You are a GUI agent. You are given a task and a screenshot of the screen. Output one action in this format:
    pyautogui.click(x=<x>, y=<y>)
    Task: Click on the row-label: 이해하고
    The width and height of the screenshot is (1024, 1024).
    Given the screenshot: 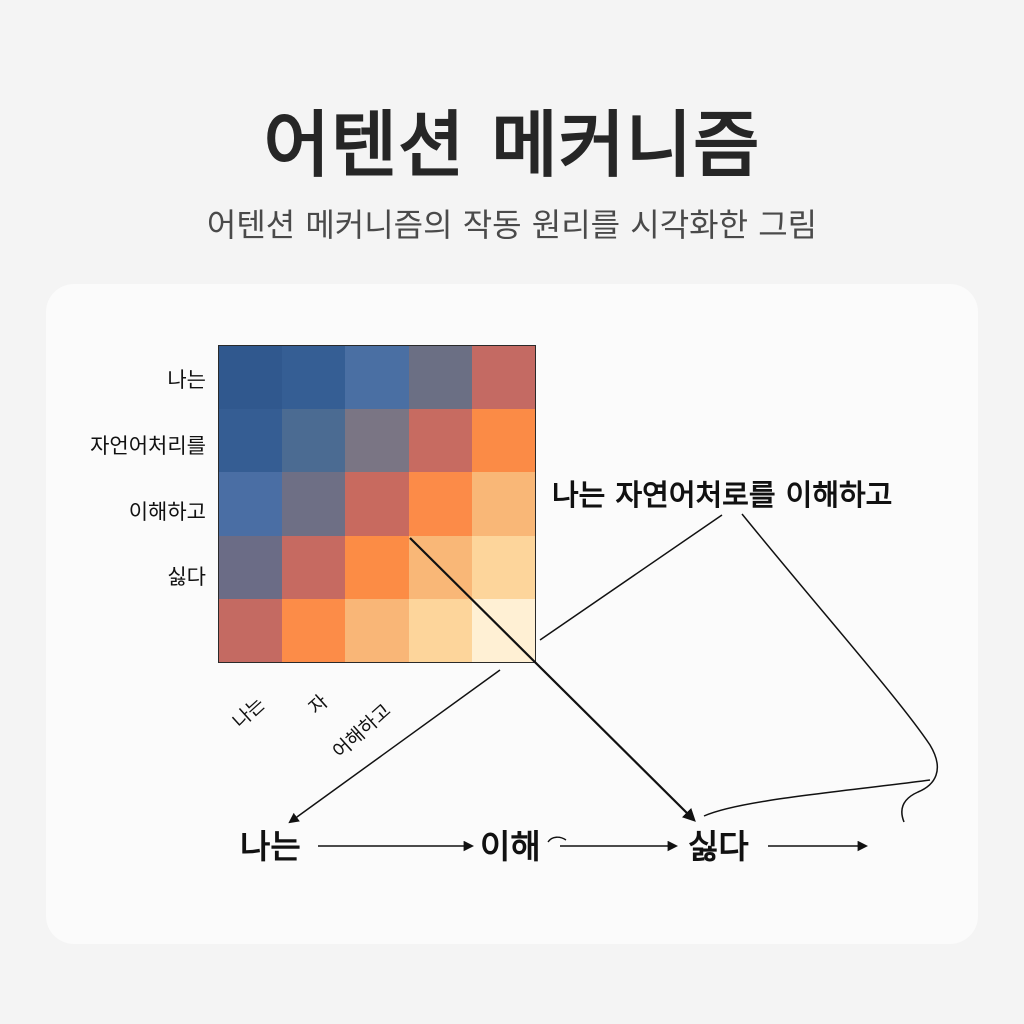 What is the action you would take?
    pyautogui.click(x=167, y=512)
    